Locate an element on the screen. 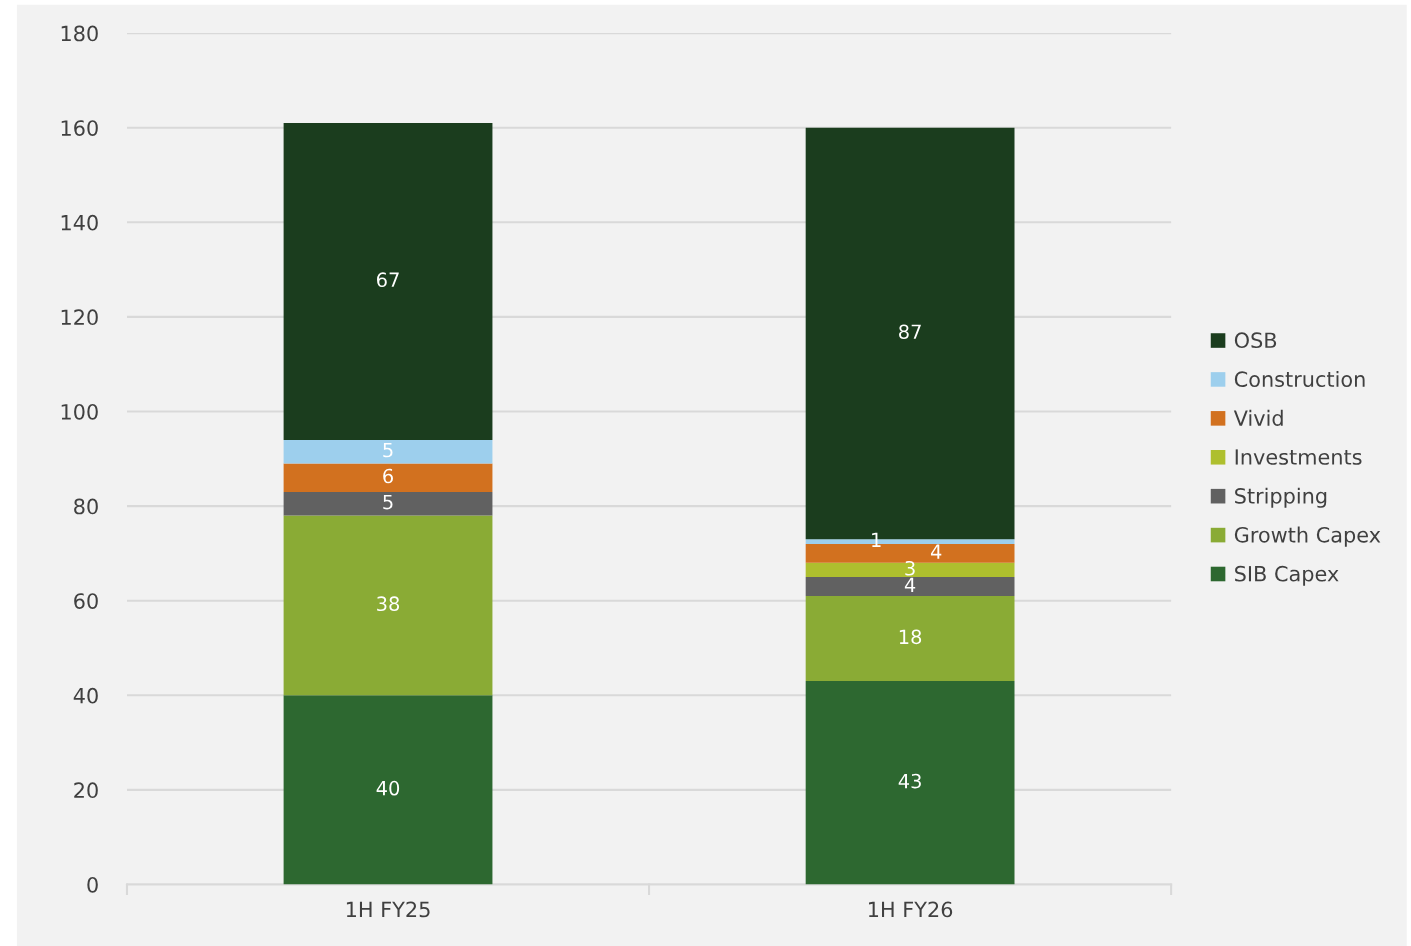 The height and width of the screenshot is (946, 1411). legend-label: SIB Capex is located at coordinates (1287, 575).